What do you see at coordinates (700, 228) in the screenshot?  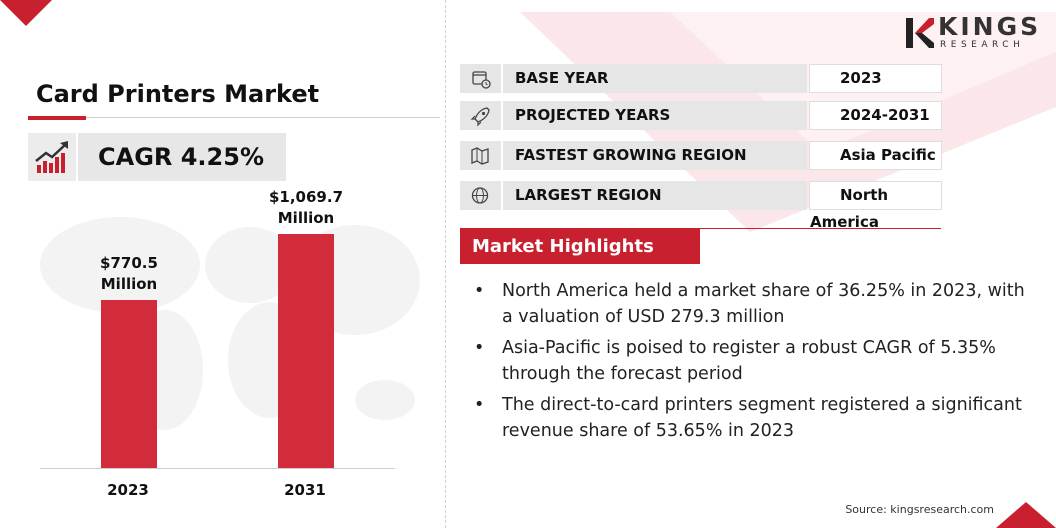 I see `highlights-rule` at bounding box center [700, 228].